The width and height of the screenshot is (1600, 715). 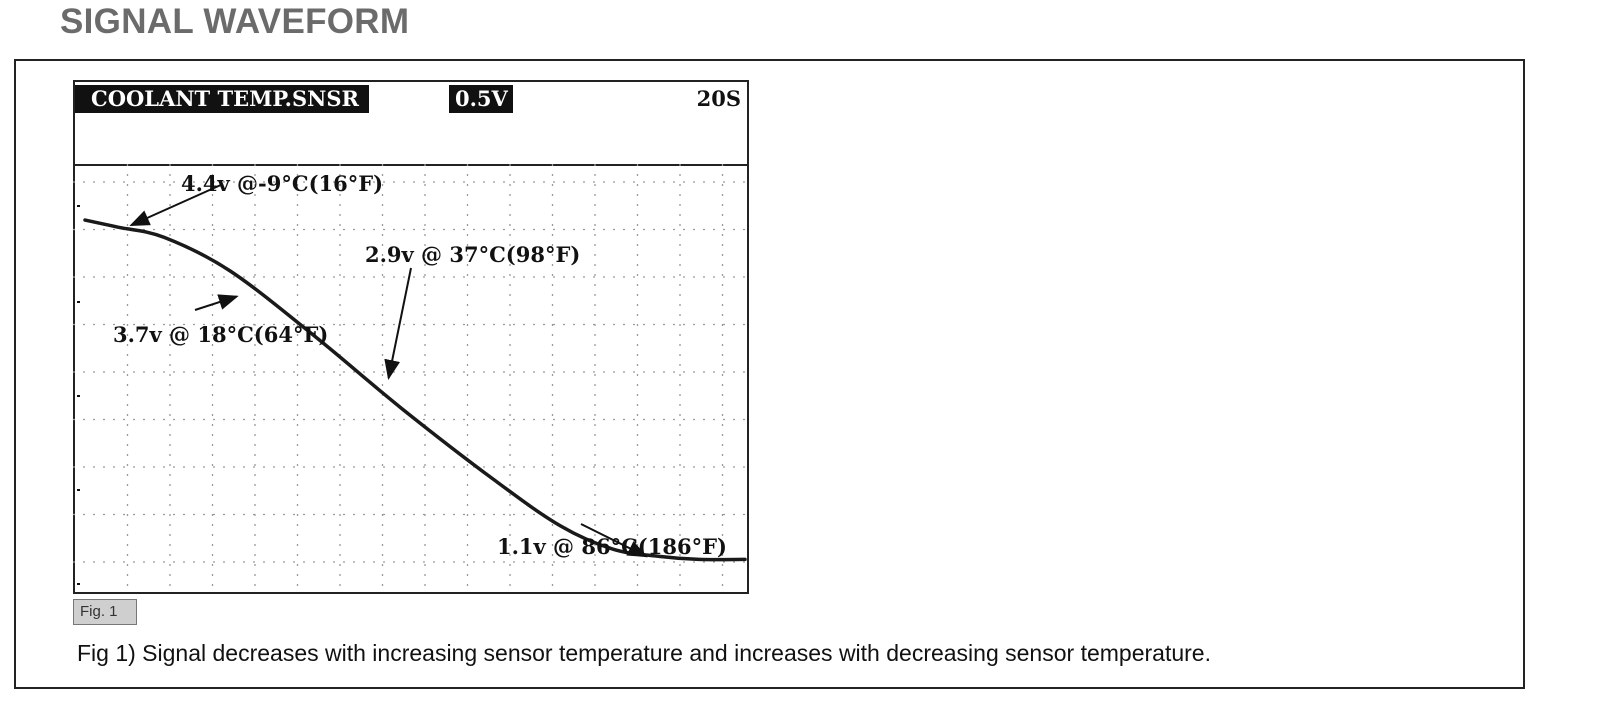 I want to click on time-per-div-label: 20S, so click(x=718, y=98).